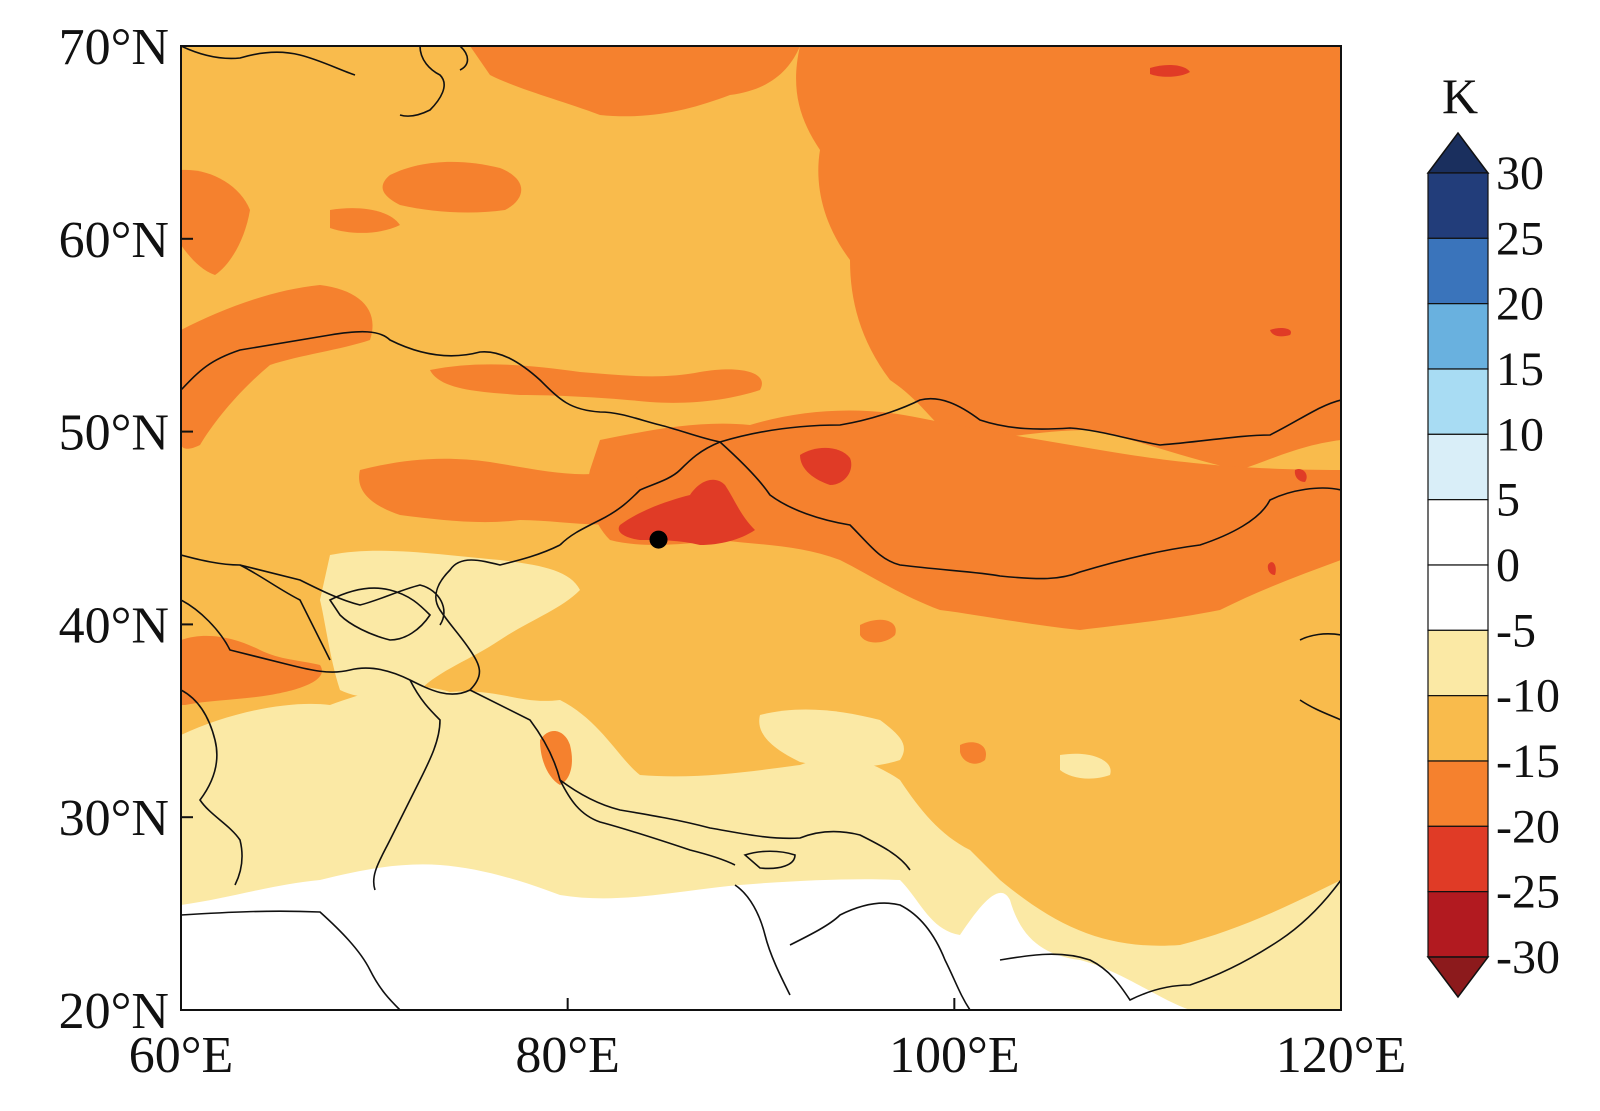 The image size is (1600, 1111). What do you see at coordinates (181, 1055) in the screenshot?
I see `x-tick-label: 60°E` at bounding box center [181, 1055].